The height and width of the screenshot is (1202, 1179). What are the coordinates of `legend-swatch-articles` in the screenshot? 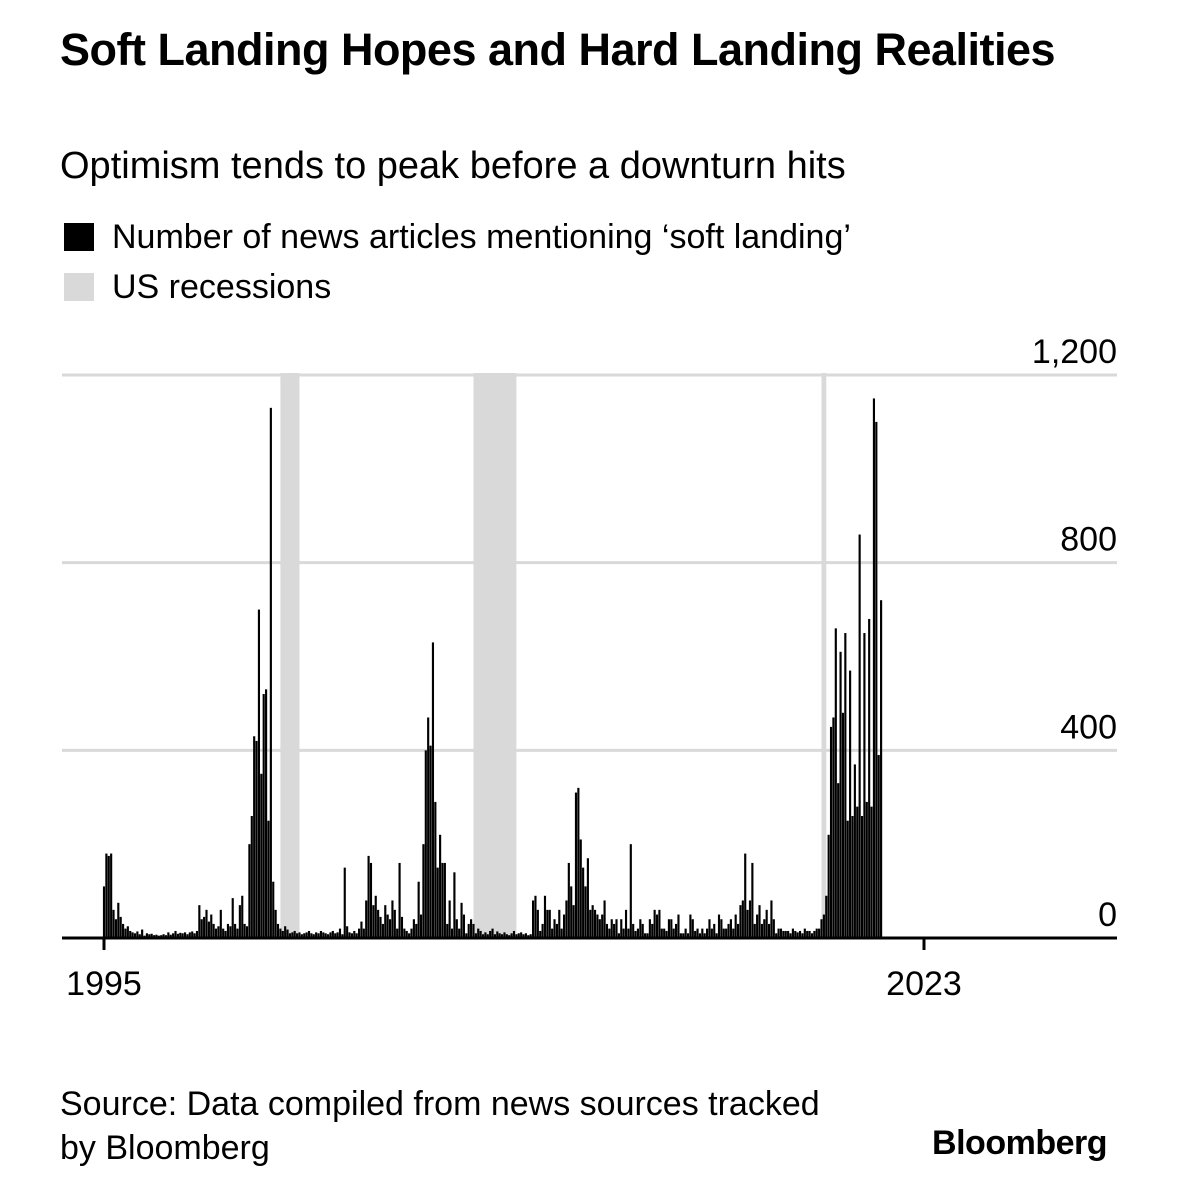 It's located at (79, 237).